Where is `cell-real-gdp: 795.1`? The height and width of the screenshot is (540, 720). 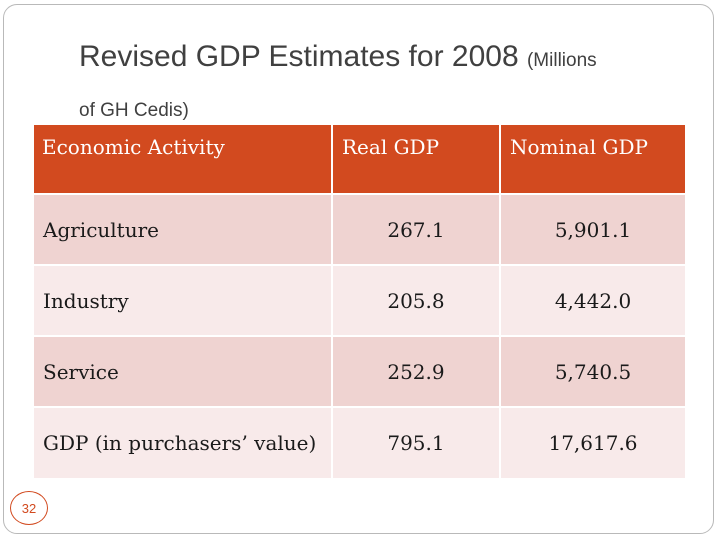
cell-real-gdp: 795.1 is located at coordinates (415, 442).